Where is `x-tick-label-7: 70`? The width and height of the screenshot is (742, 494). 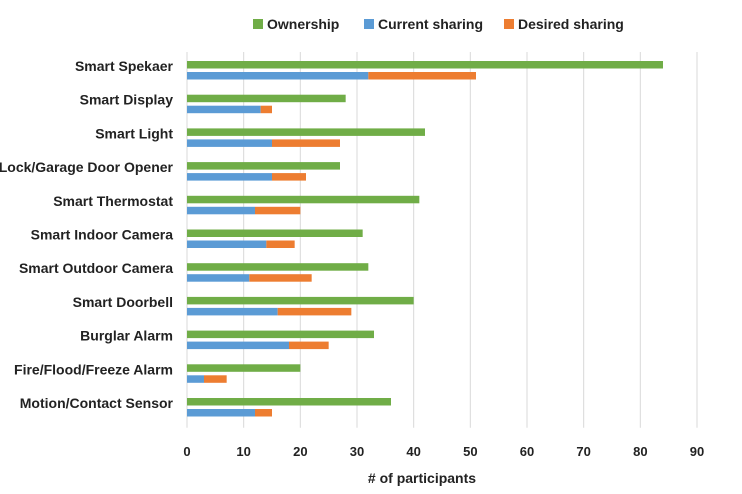
x-tick-label-7: 70 is located at coordinates (583, 451).